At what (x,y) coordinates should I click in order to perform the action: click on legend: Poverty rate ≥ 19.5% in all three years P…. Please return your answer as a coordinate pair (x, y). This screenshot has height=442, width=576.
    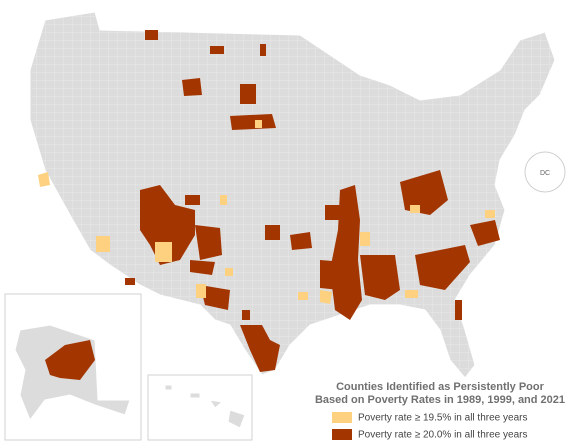
    Looking at the image, I should click on (429, 426).